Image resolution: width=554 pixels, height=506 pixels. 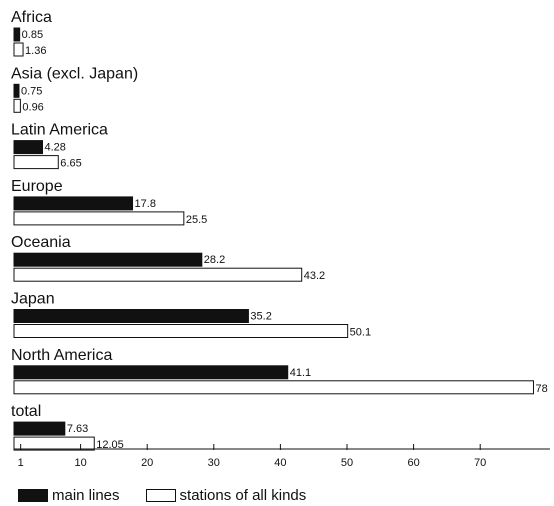 What do you see at coordinates (31, 17) in the screenshot?
I see `category-label: Africa` at bounding box center [31, 17].